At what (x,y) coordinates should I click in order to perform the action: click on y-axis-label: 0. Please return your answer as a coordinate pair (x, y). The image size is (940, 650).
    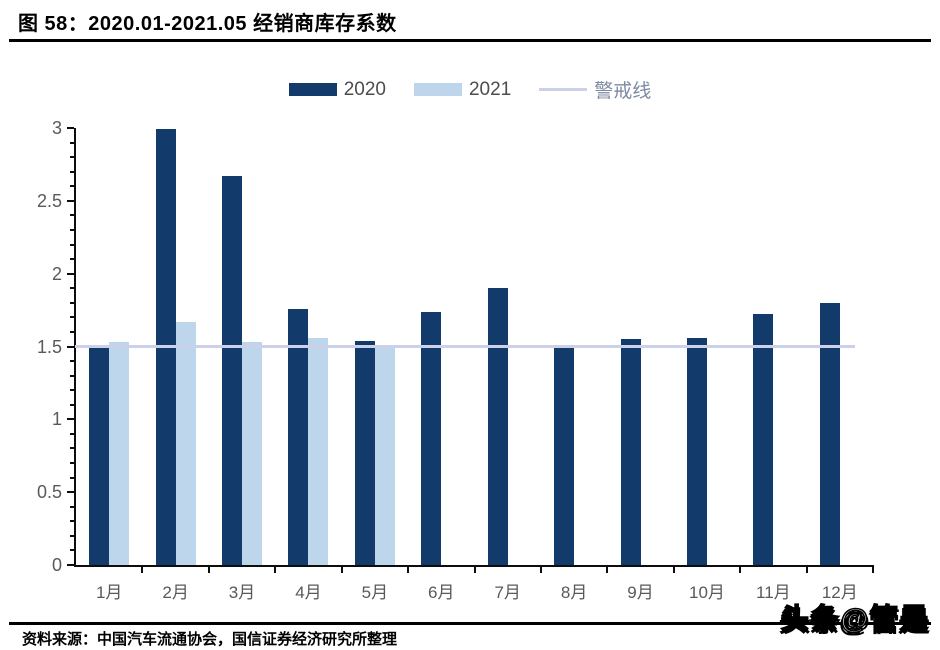
    Looking at the image, I should click on (56, 565).